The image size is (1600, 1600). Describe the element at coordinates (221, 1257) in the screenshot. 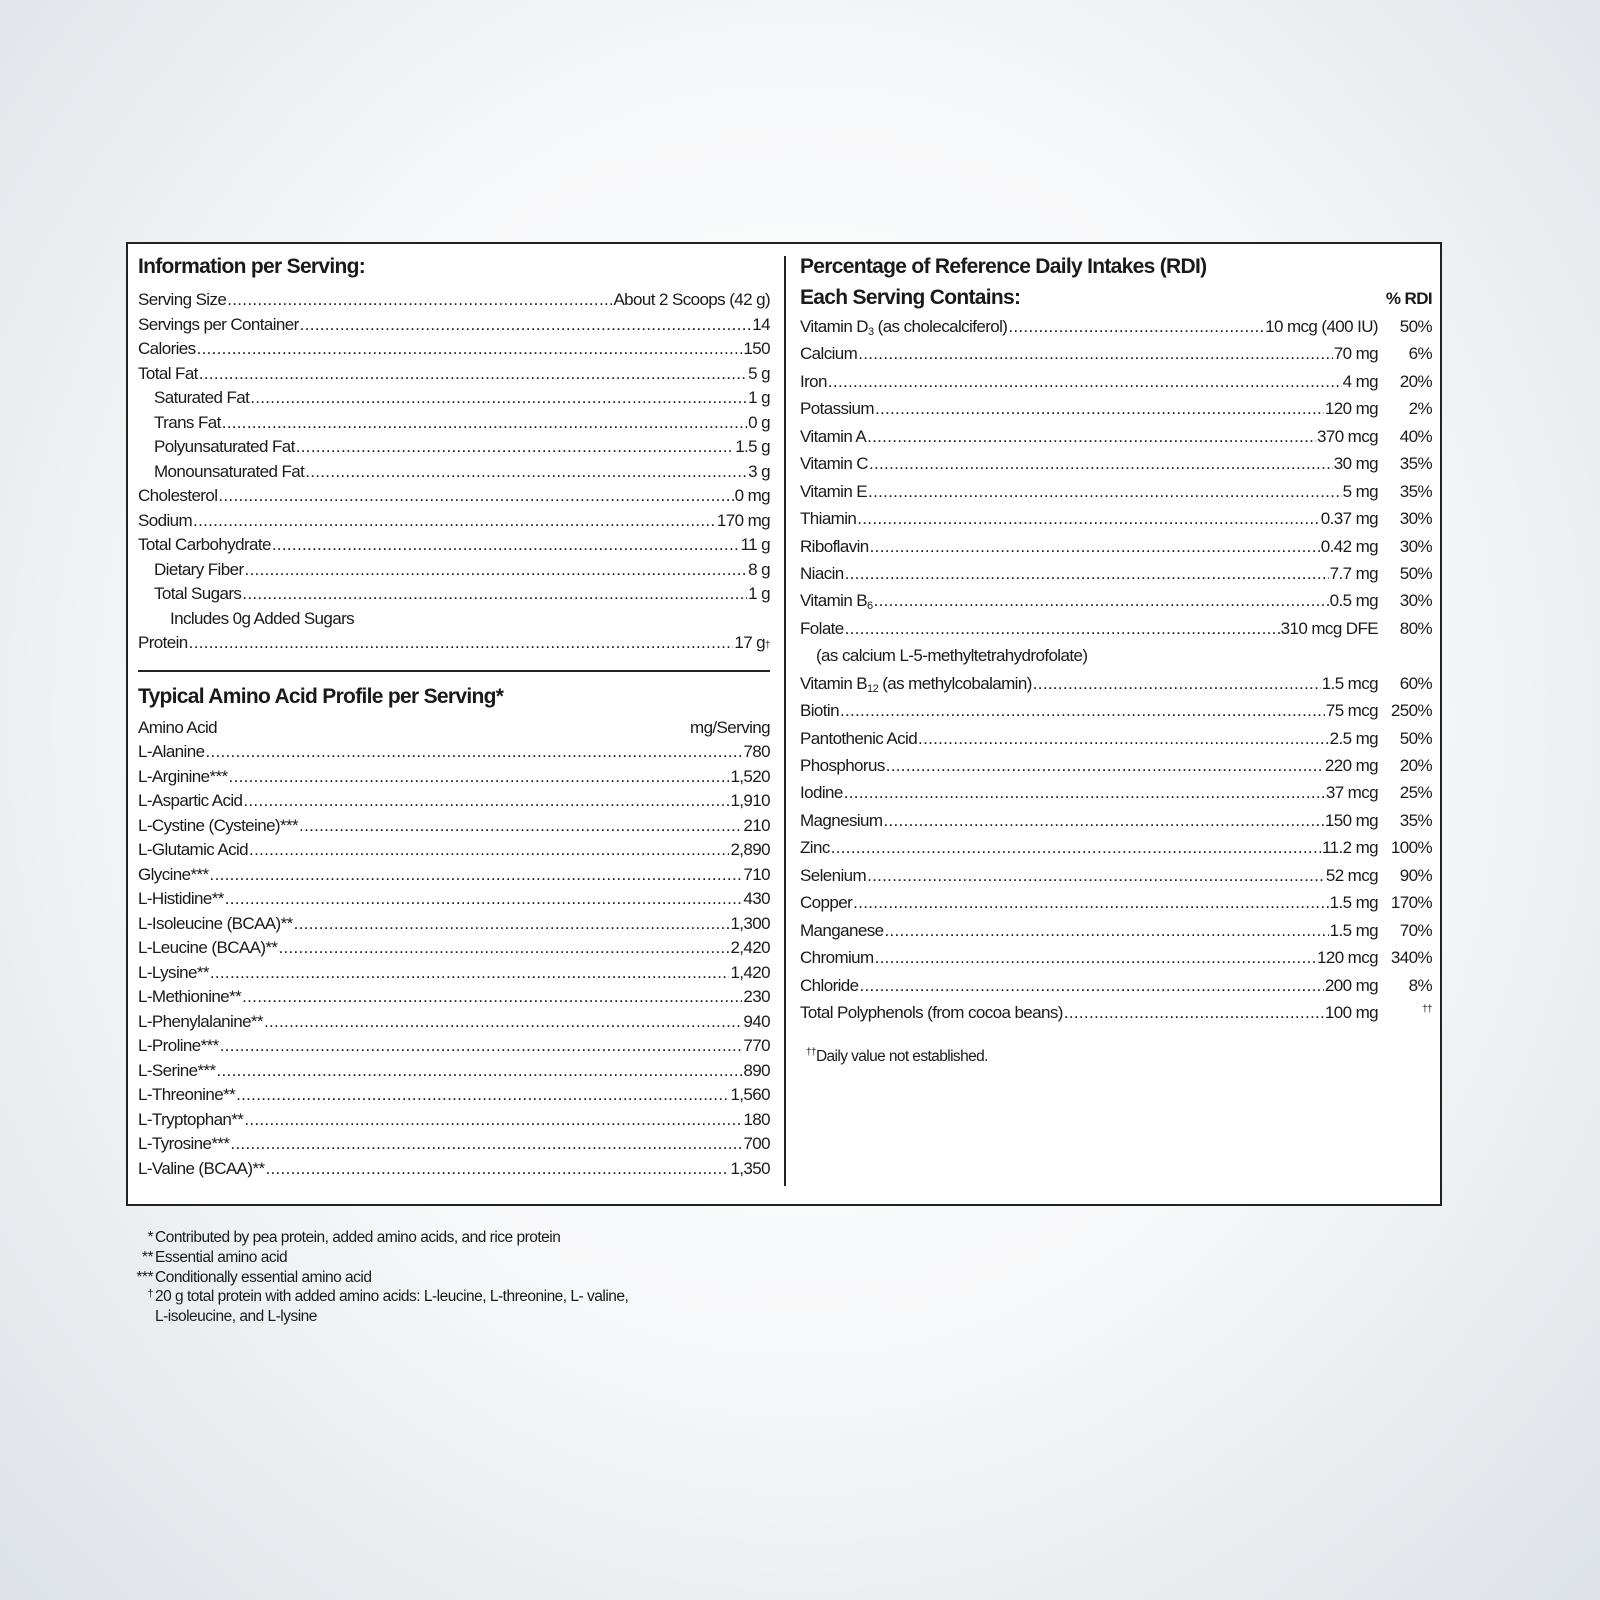

I see `footnote-text: Essential amino acid` at that location.